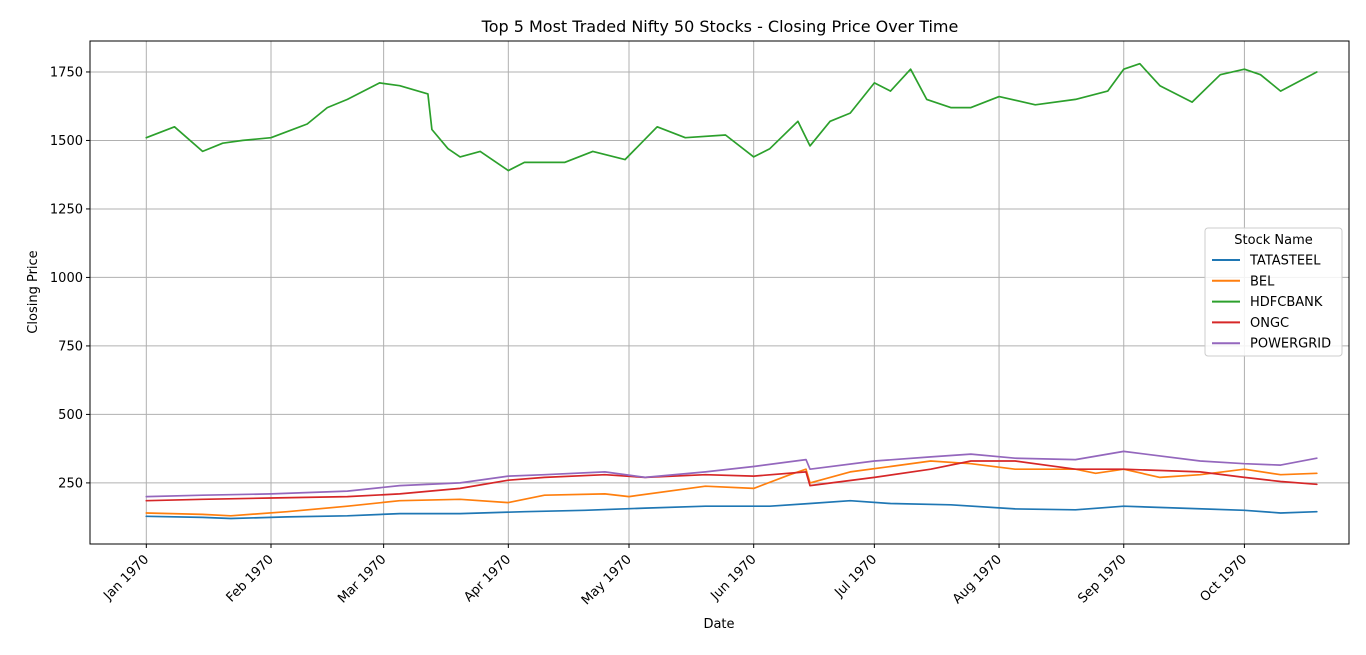  I want to click on x-tick-label: May 1970, so click(607, 580).